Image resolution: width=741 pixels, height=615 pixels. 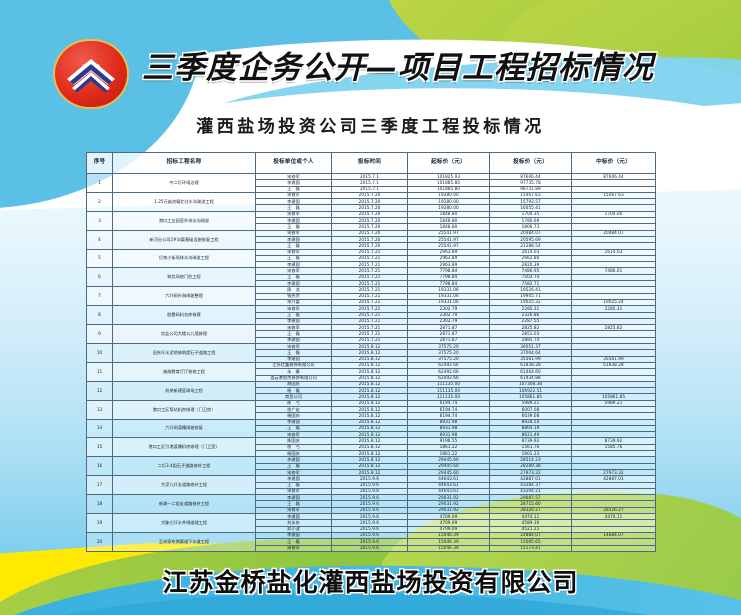 What do you see at coordinates (613, 479) in the screenshot?
I see `cell-win-price: 42887.01` at bounding box center [613, 479].